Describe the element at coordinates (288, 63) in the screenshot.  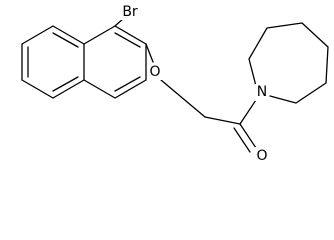
I see `azepane-ring` at that location.